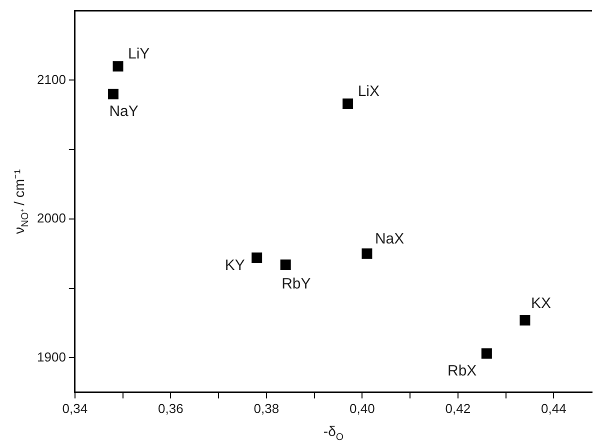  What do you see at coordinates (540, 303) in the screenshot?
I see `annotation: KX` at bounding box center [540, 303].